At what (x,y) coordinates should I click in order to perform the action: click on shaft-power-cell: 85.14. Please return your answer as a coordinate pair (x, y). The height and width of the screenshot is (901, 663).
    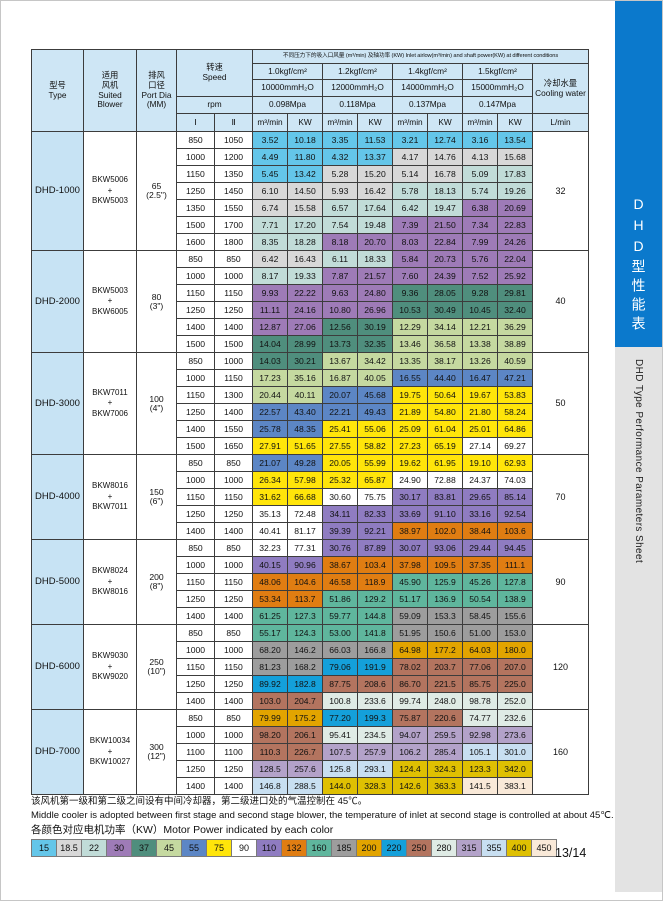
    Looking at the image, I should click on (515, 497).